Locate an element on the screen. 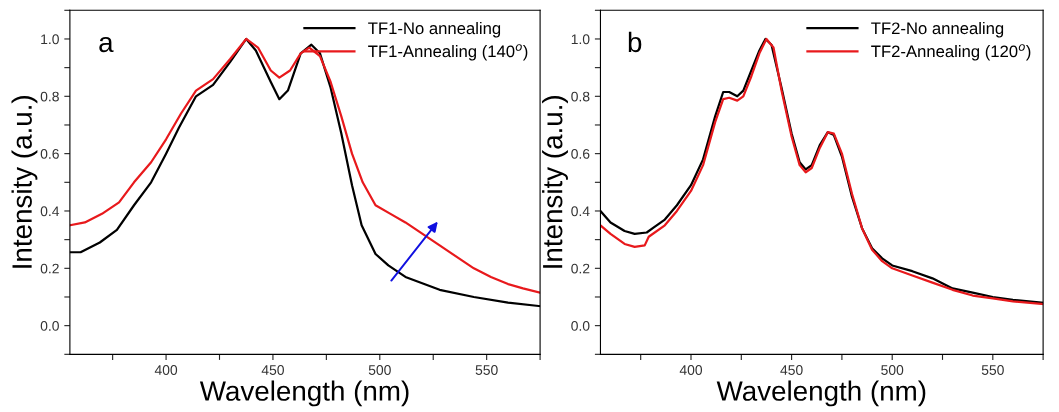 This screenshot has height=412, width=1059. legend-label: TF2-Annealing (120$^{o}$) is located at coordinates (951, 52).